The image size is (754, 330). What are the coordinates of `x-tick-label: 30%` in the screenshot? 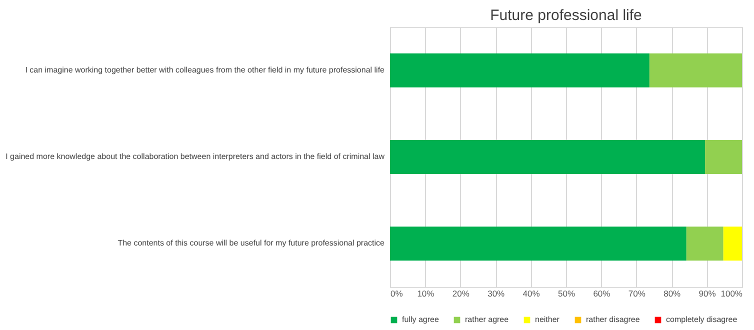 It's located at (497, 293).